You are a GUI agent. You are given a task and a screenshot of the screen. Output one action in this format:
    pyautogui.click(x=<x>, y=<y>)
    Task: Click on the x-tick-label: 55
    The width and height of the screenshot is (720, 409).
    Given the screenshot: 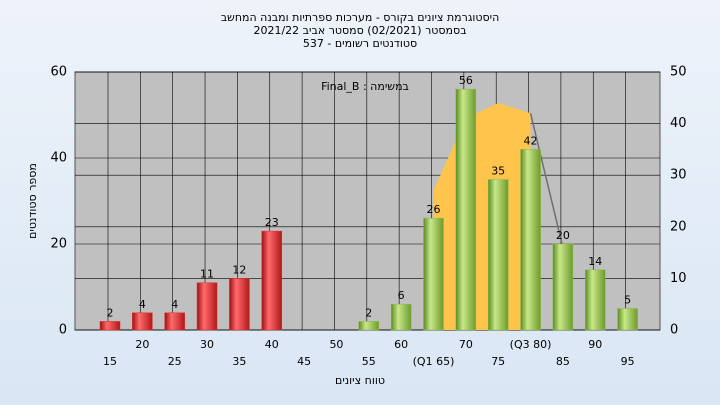 What is the action you would take?
    pyautogui.click(x=369, y=361)
    